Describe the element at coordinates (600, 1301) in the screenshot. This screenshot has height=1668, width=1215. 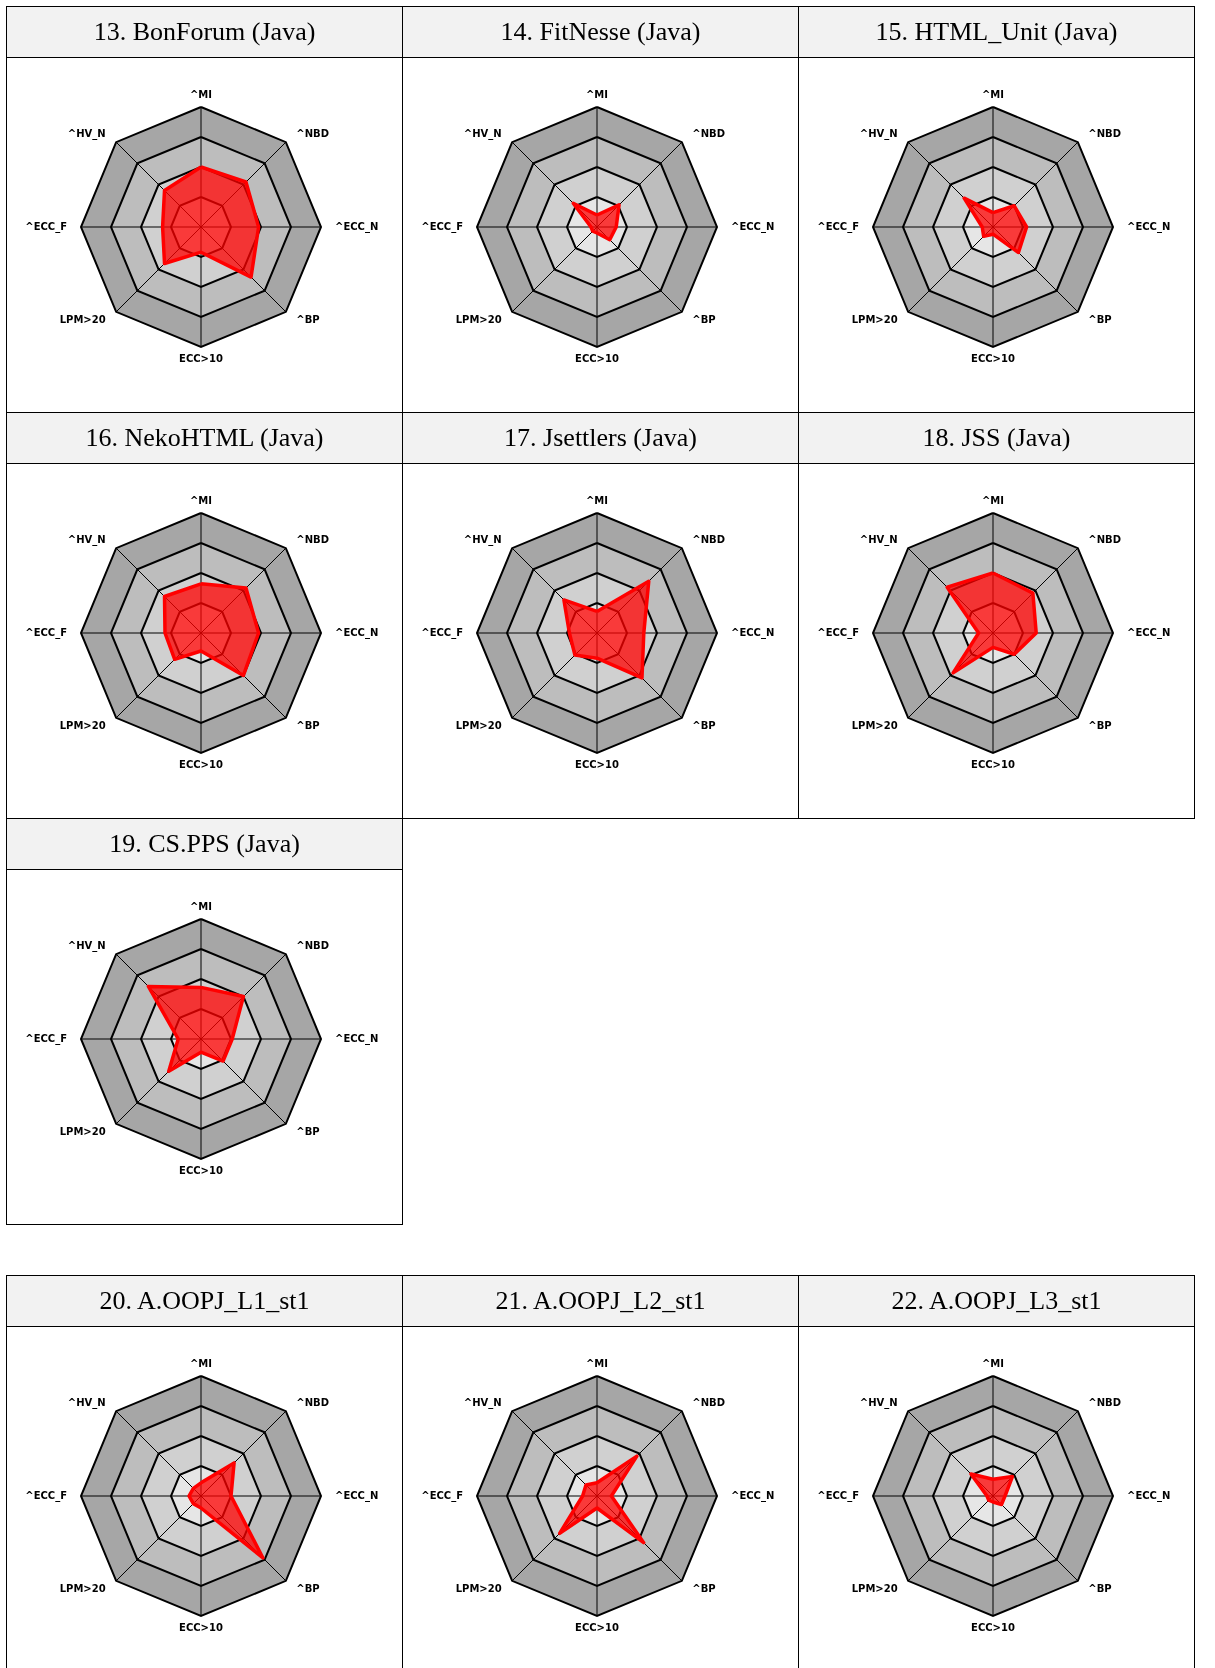
I see `chart-title: 21. A.OOPJ_L2_st1` at that location.